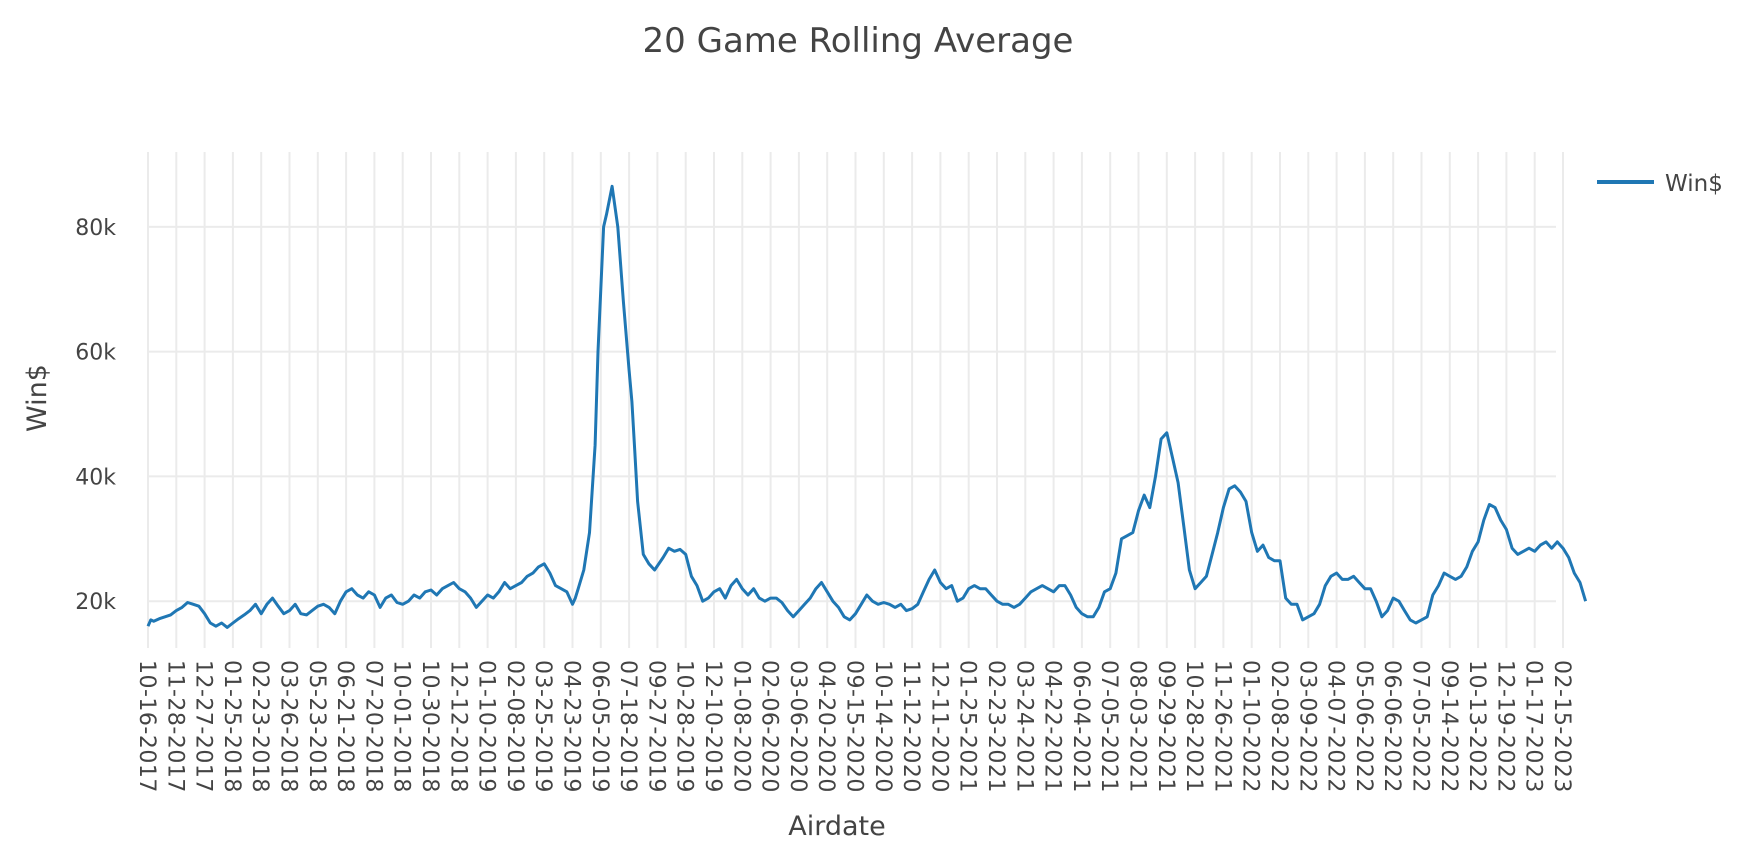 Image resolution: width=1746 pixels, height=856 pixels. I want to click on y-tick-label: 60k, so click(95, 353).